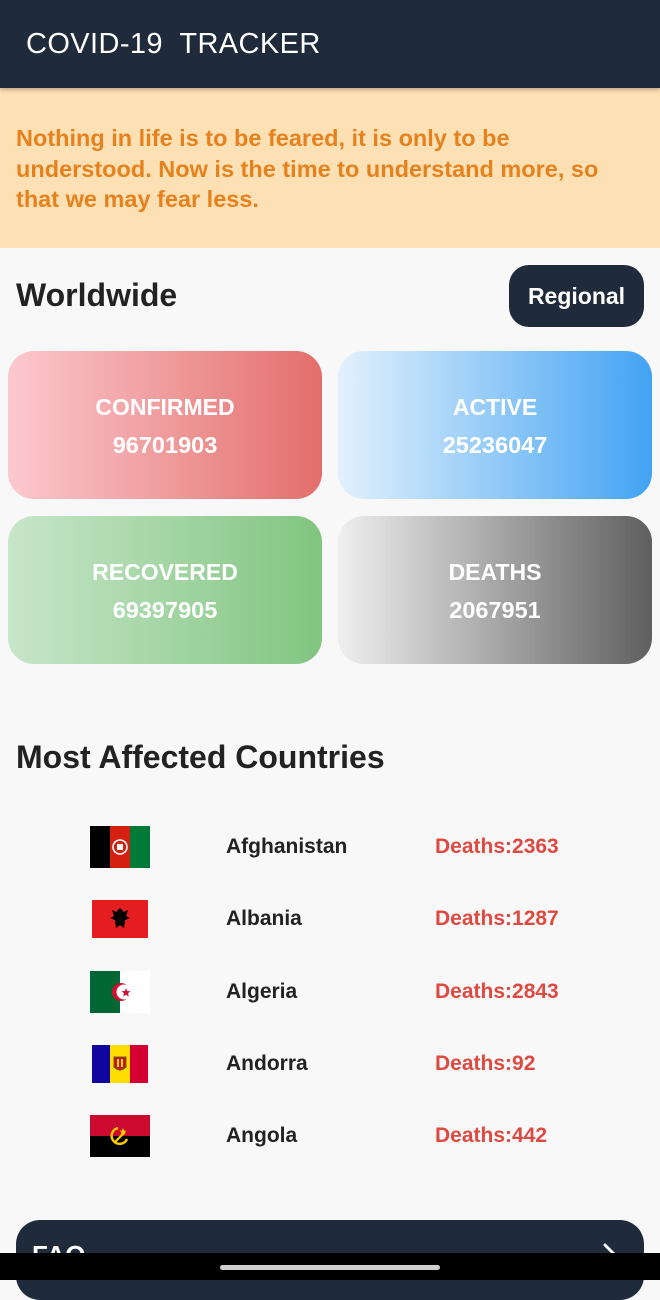  What do you see at coordinates (165, 610) in the screenshot?
I see `recovered-value: 69397905` at bounding box center [165, 610].